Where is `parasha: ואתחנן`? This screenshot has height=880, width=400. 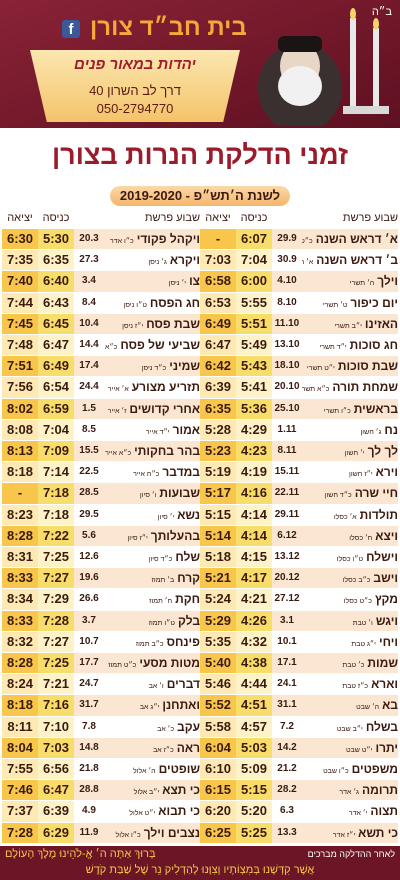
parasha: ואתחנן is located at coordinates (181, 705).